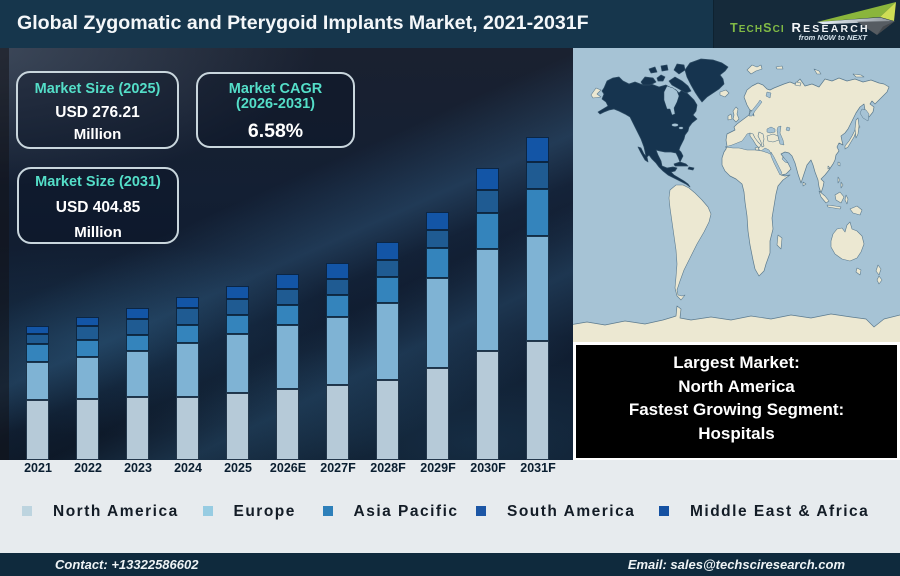  Describe the element at coordinates (834, 37) in the screenshot. I see `svg-text: from NOW to NEXT` at that location.